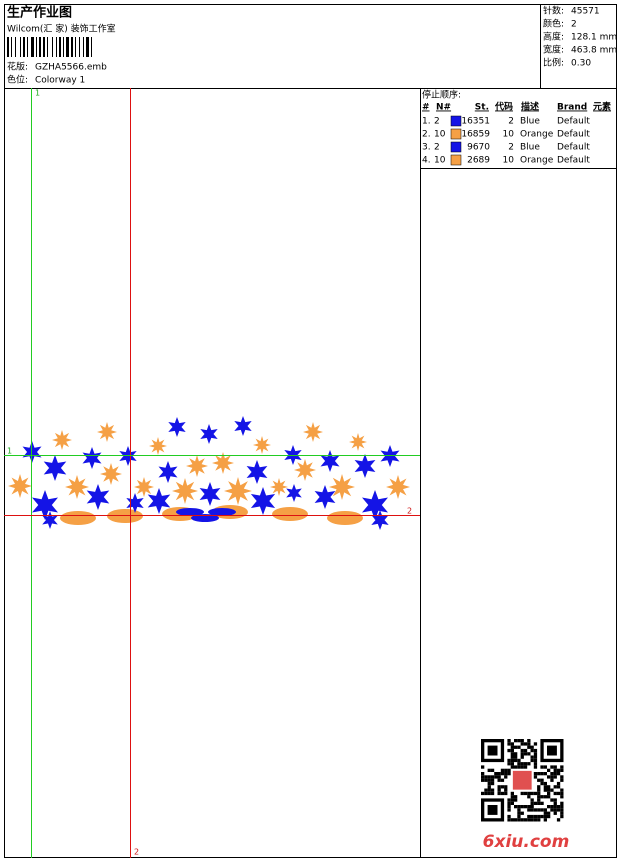  Describe the element at coordinates (437, 148) in the screenshot. I see `needle: 2` at that location.